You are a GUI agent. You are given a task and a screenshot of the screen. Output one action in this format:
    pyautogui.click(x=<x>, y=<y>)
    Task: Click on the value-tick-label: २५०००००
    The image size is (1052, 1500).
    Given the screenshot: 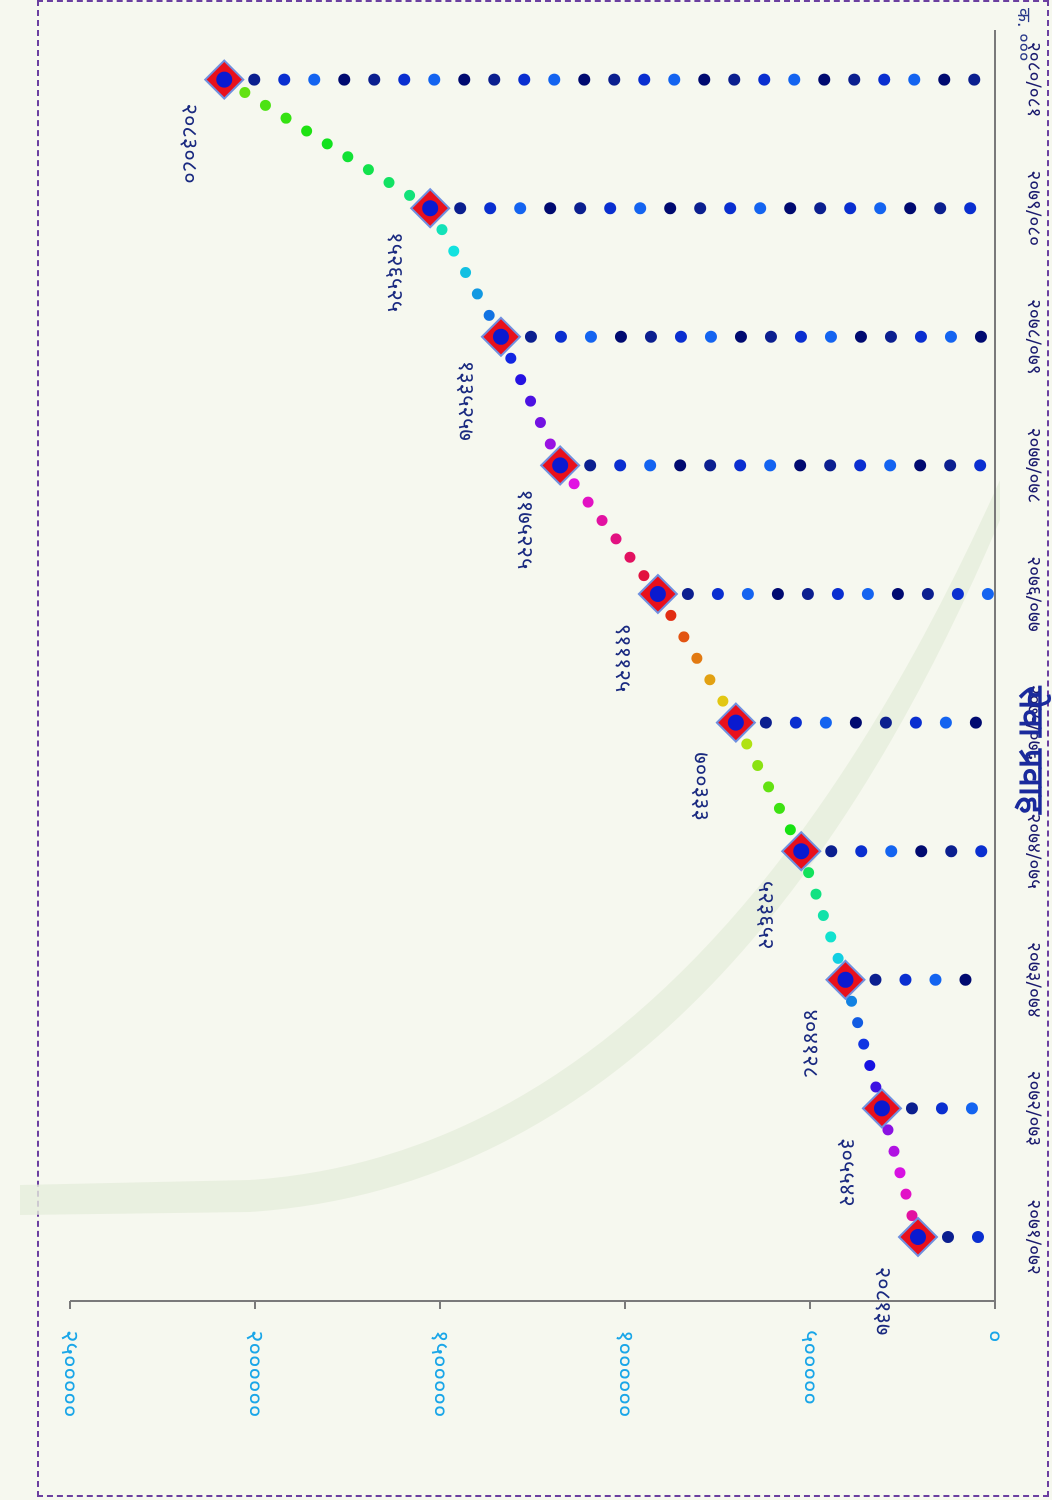 What is the action you would take?
    pyautogui.click(x=70, y=1373)
    